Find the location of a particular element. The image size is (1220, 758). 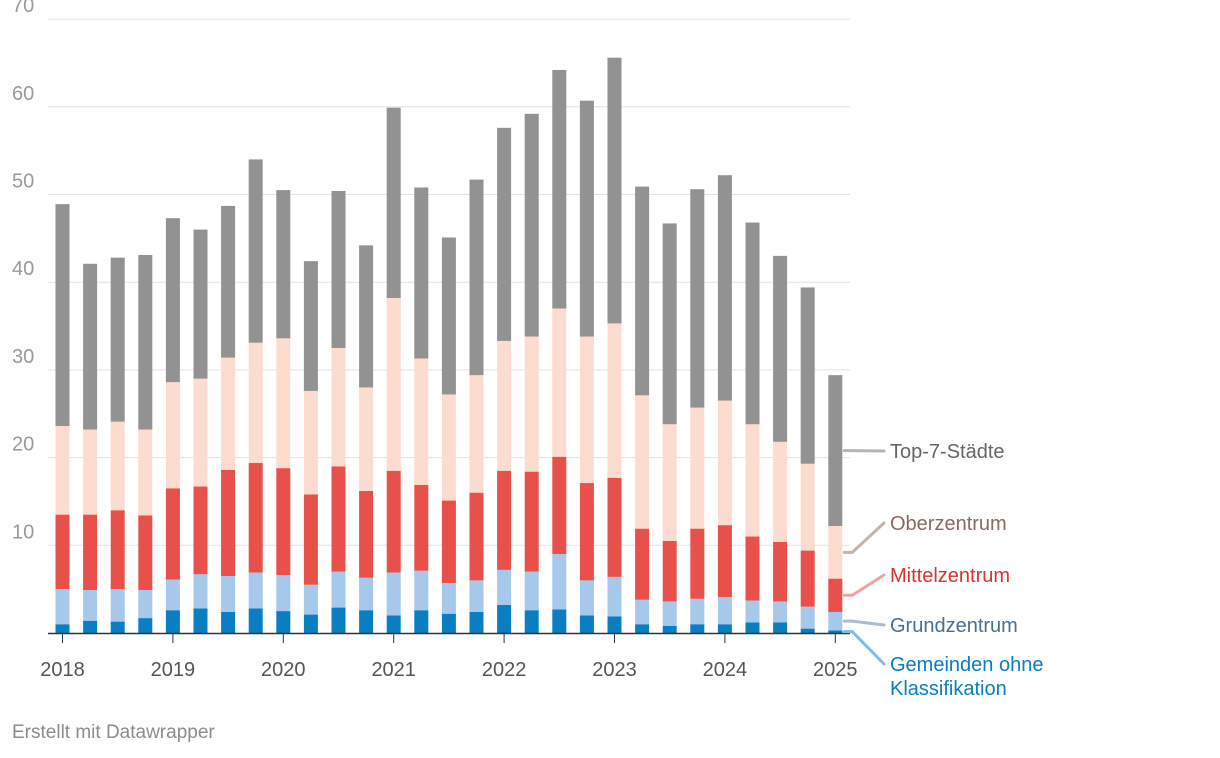

x-tick-label: 2022 is located at coordinates (504, 670).